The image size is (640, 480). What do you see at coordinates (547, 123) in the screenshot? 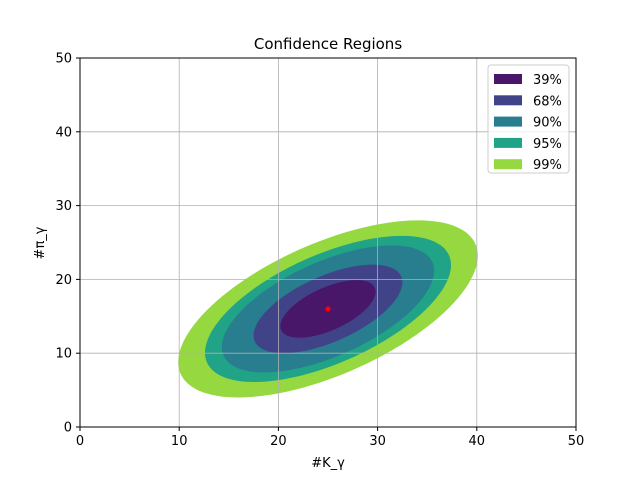
I see `legend-label: 90%` at bounding box center [547, 123].